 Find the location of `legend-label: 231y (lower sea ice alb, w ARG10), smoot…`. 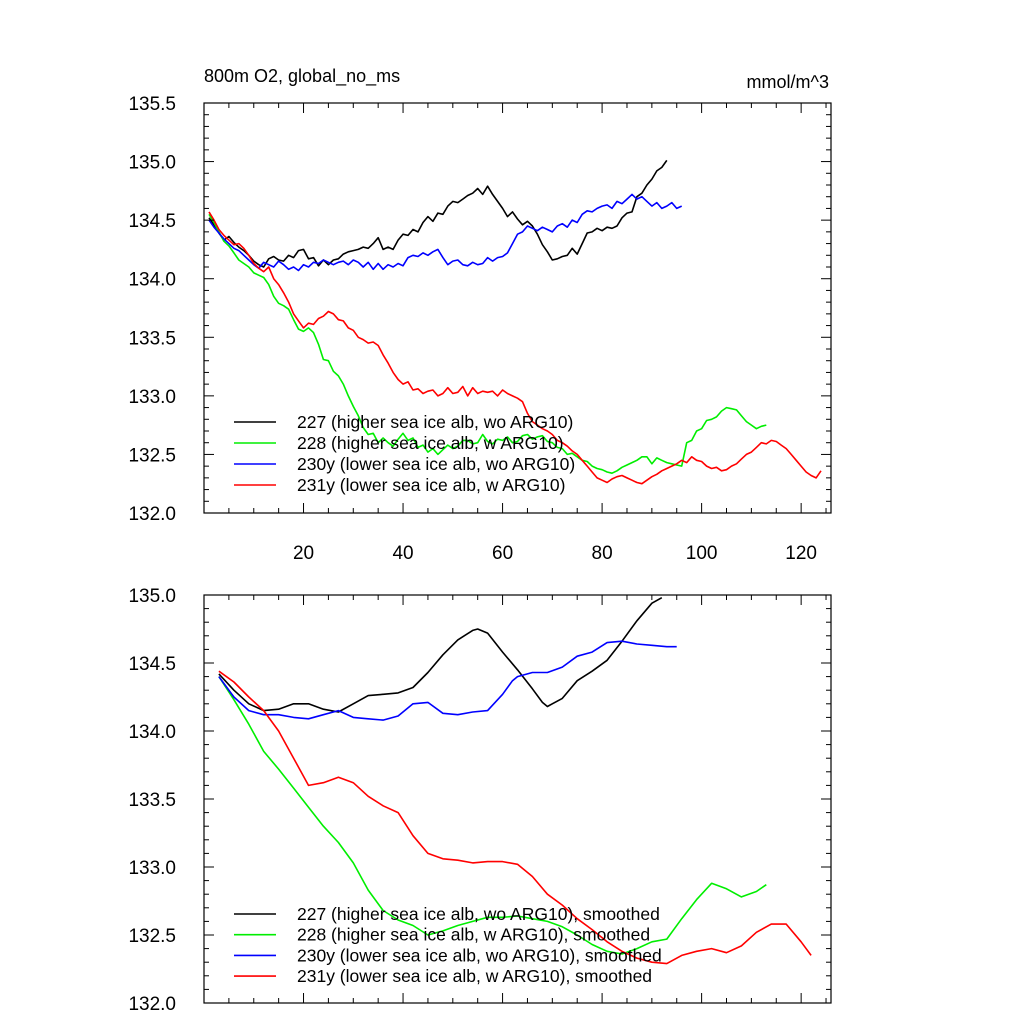

legend-label: 231y (lower sea ice alb, w ARG10), smoot… is located at coordinates (474, 976).